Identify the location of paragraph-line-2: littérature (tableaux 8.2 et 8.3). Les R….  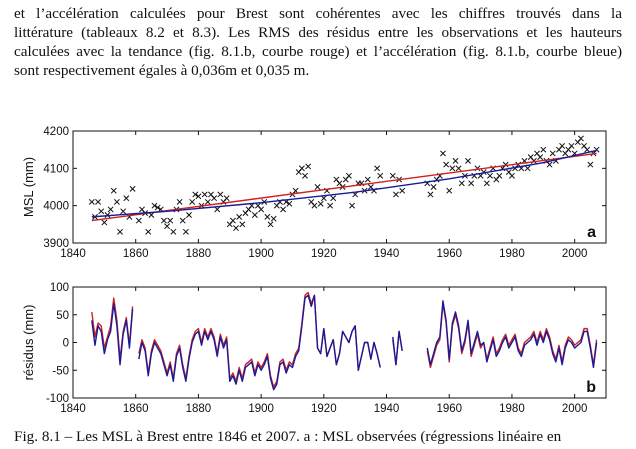
(318, 32).